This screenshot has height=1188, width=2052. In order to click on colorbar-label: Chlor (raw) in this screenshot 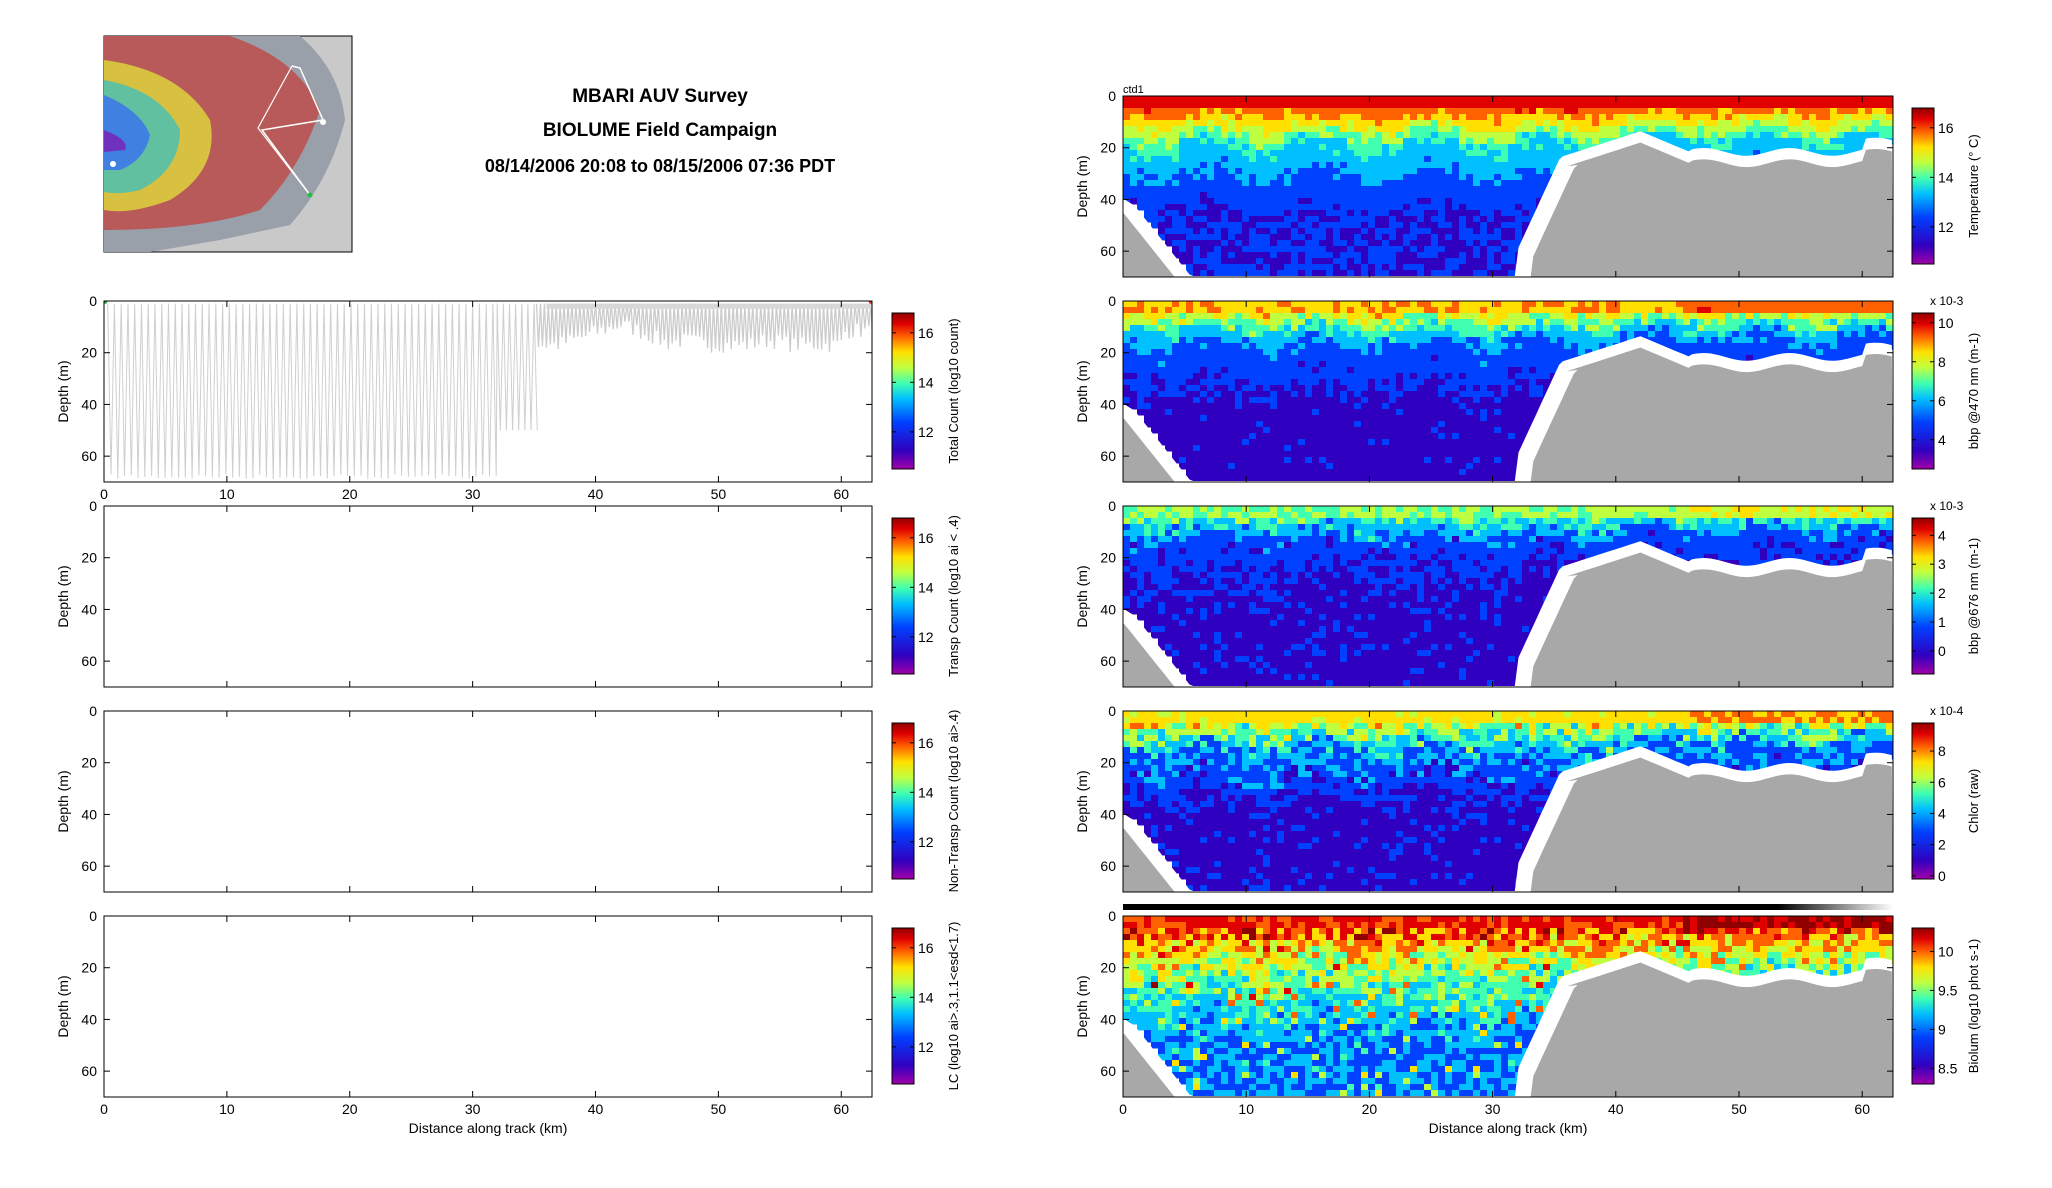, I will do `click(1973, 801)`.